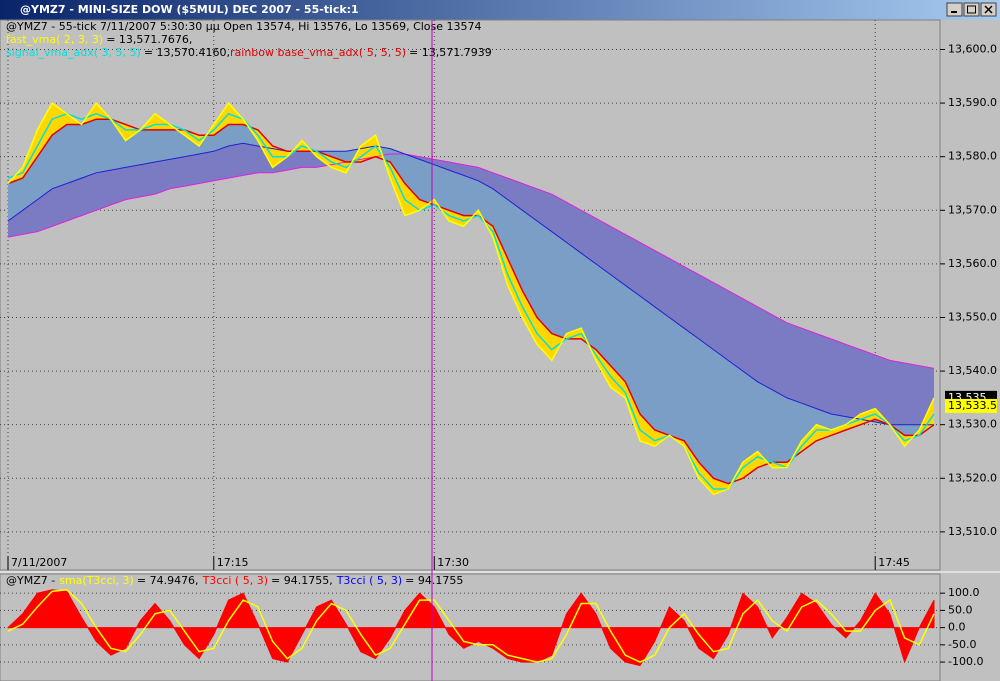 Image resolution: width=1000 pixels, height=681 pixels. I want to click on y-tick-label: 13,550.0, so click(972, 316).